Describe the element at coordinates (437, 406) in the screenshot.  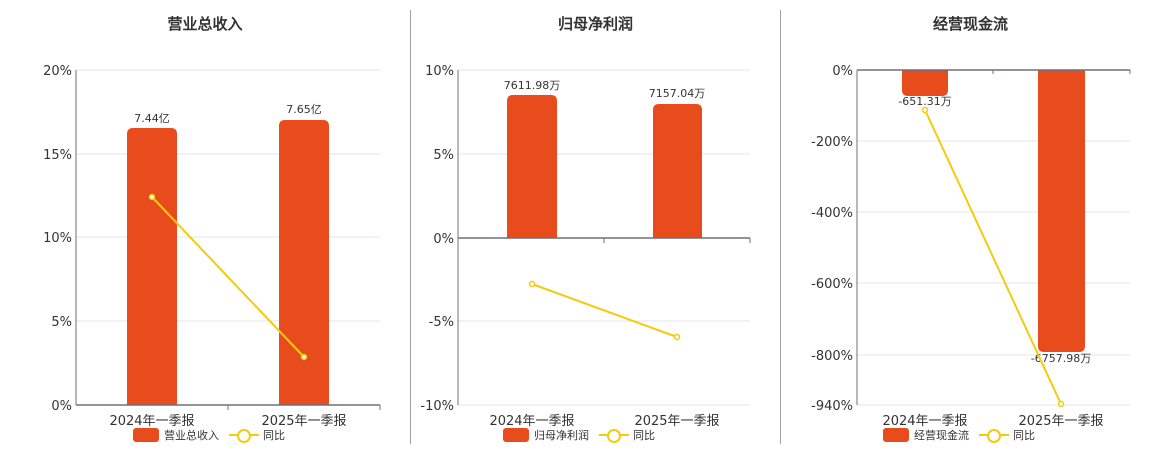
I see `y-tick-label: -10%` at that location.